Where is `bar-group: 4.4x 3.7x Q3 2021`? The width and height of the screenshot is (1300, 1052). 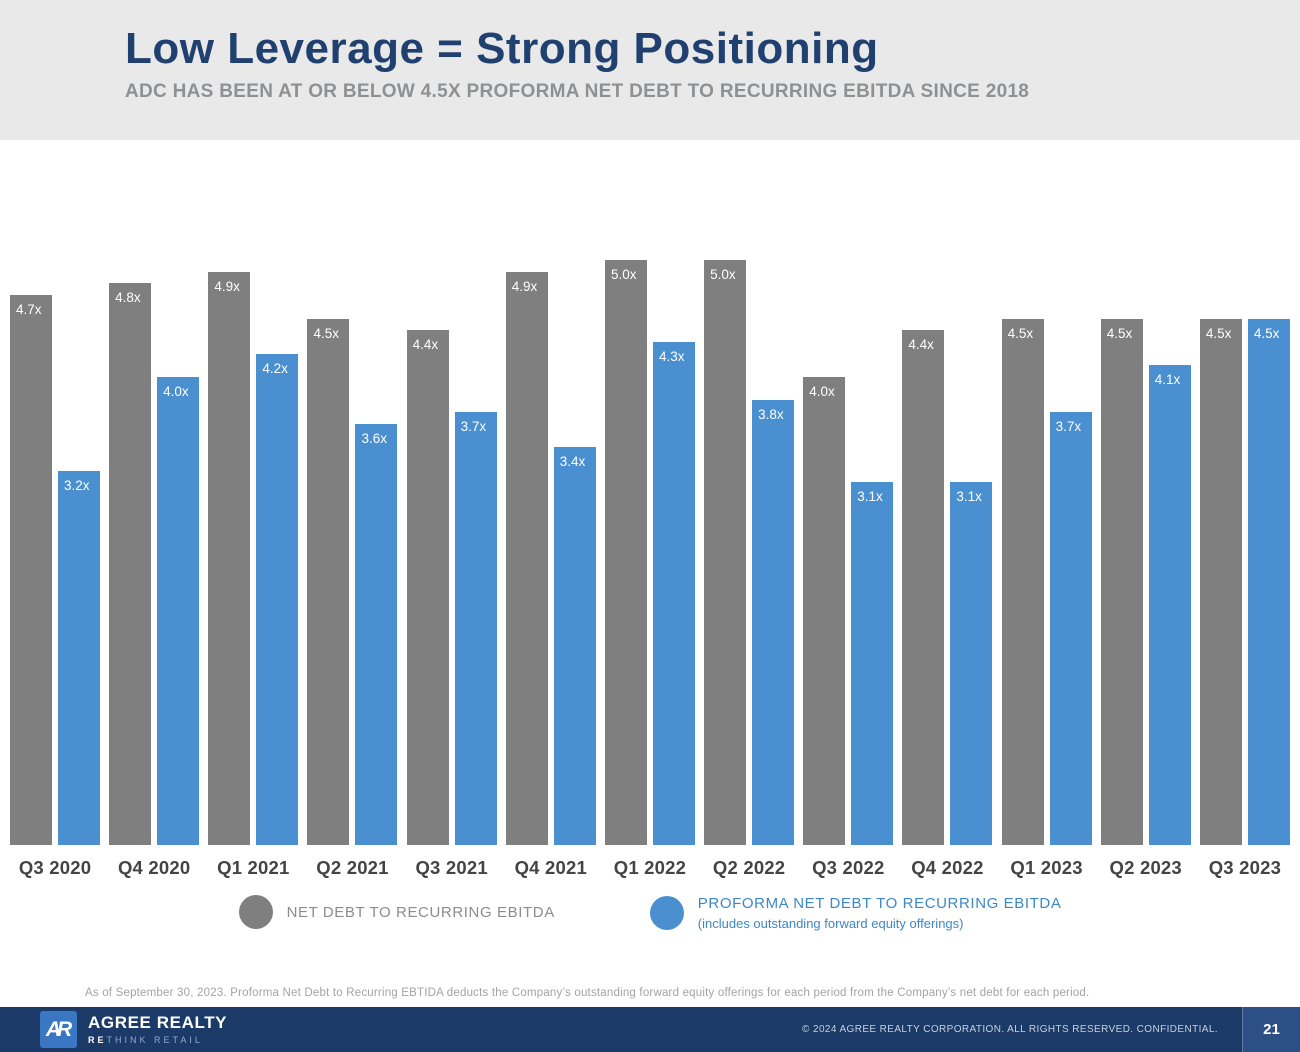
bar-group: 4.4x 3.7x Q3 2021 is located at coordinates (451, 569).